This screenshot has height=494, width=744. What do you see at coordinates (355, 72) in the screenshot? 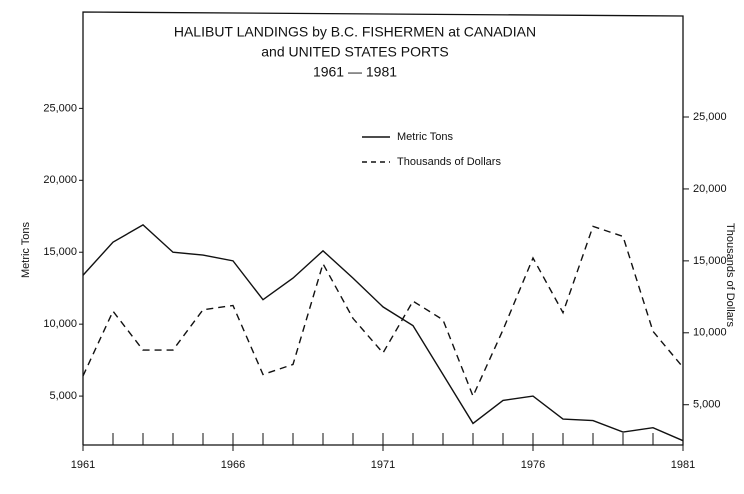
I see `chart-title: 1961 — 1981` at bounding box center [355, 72].